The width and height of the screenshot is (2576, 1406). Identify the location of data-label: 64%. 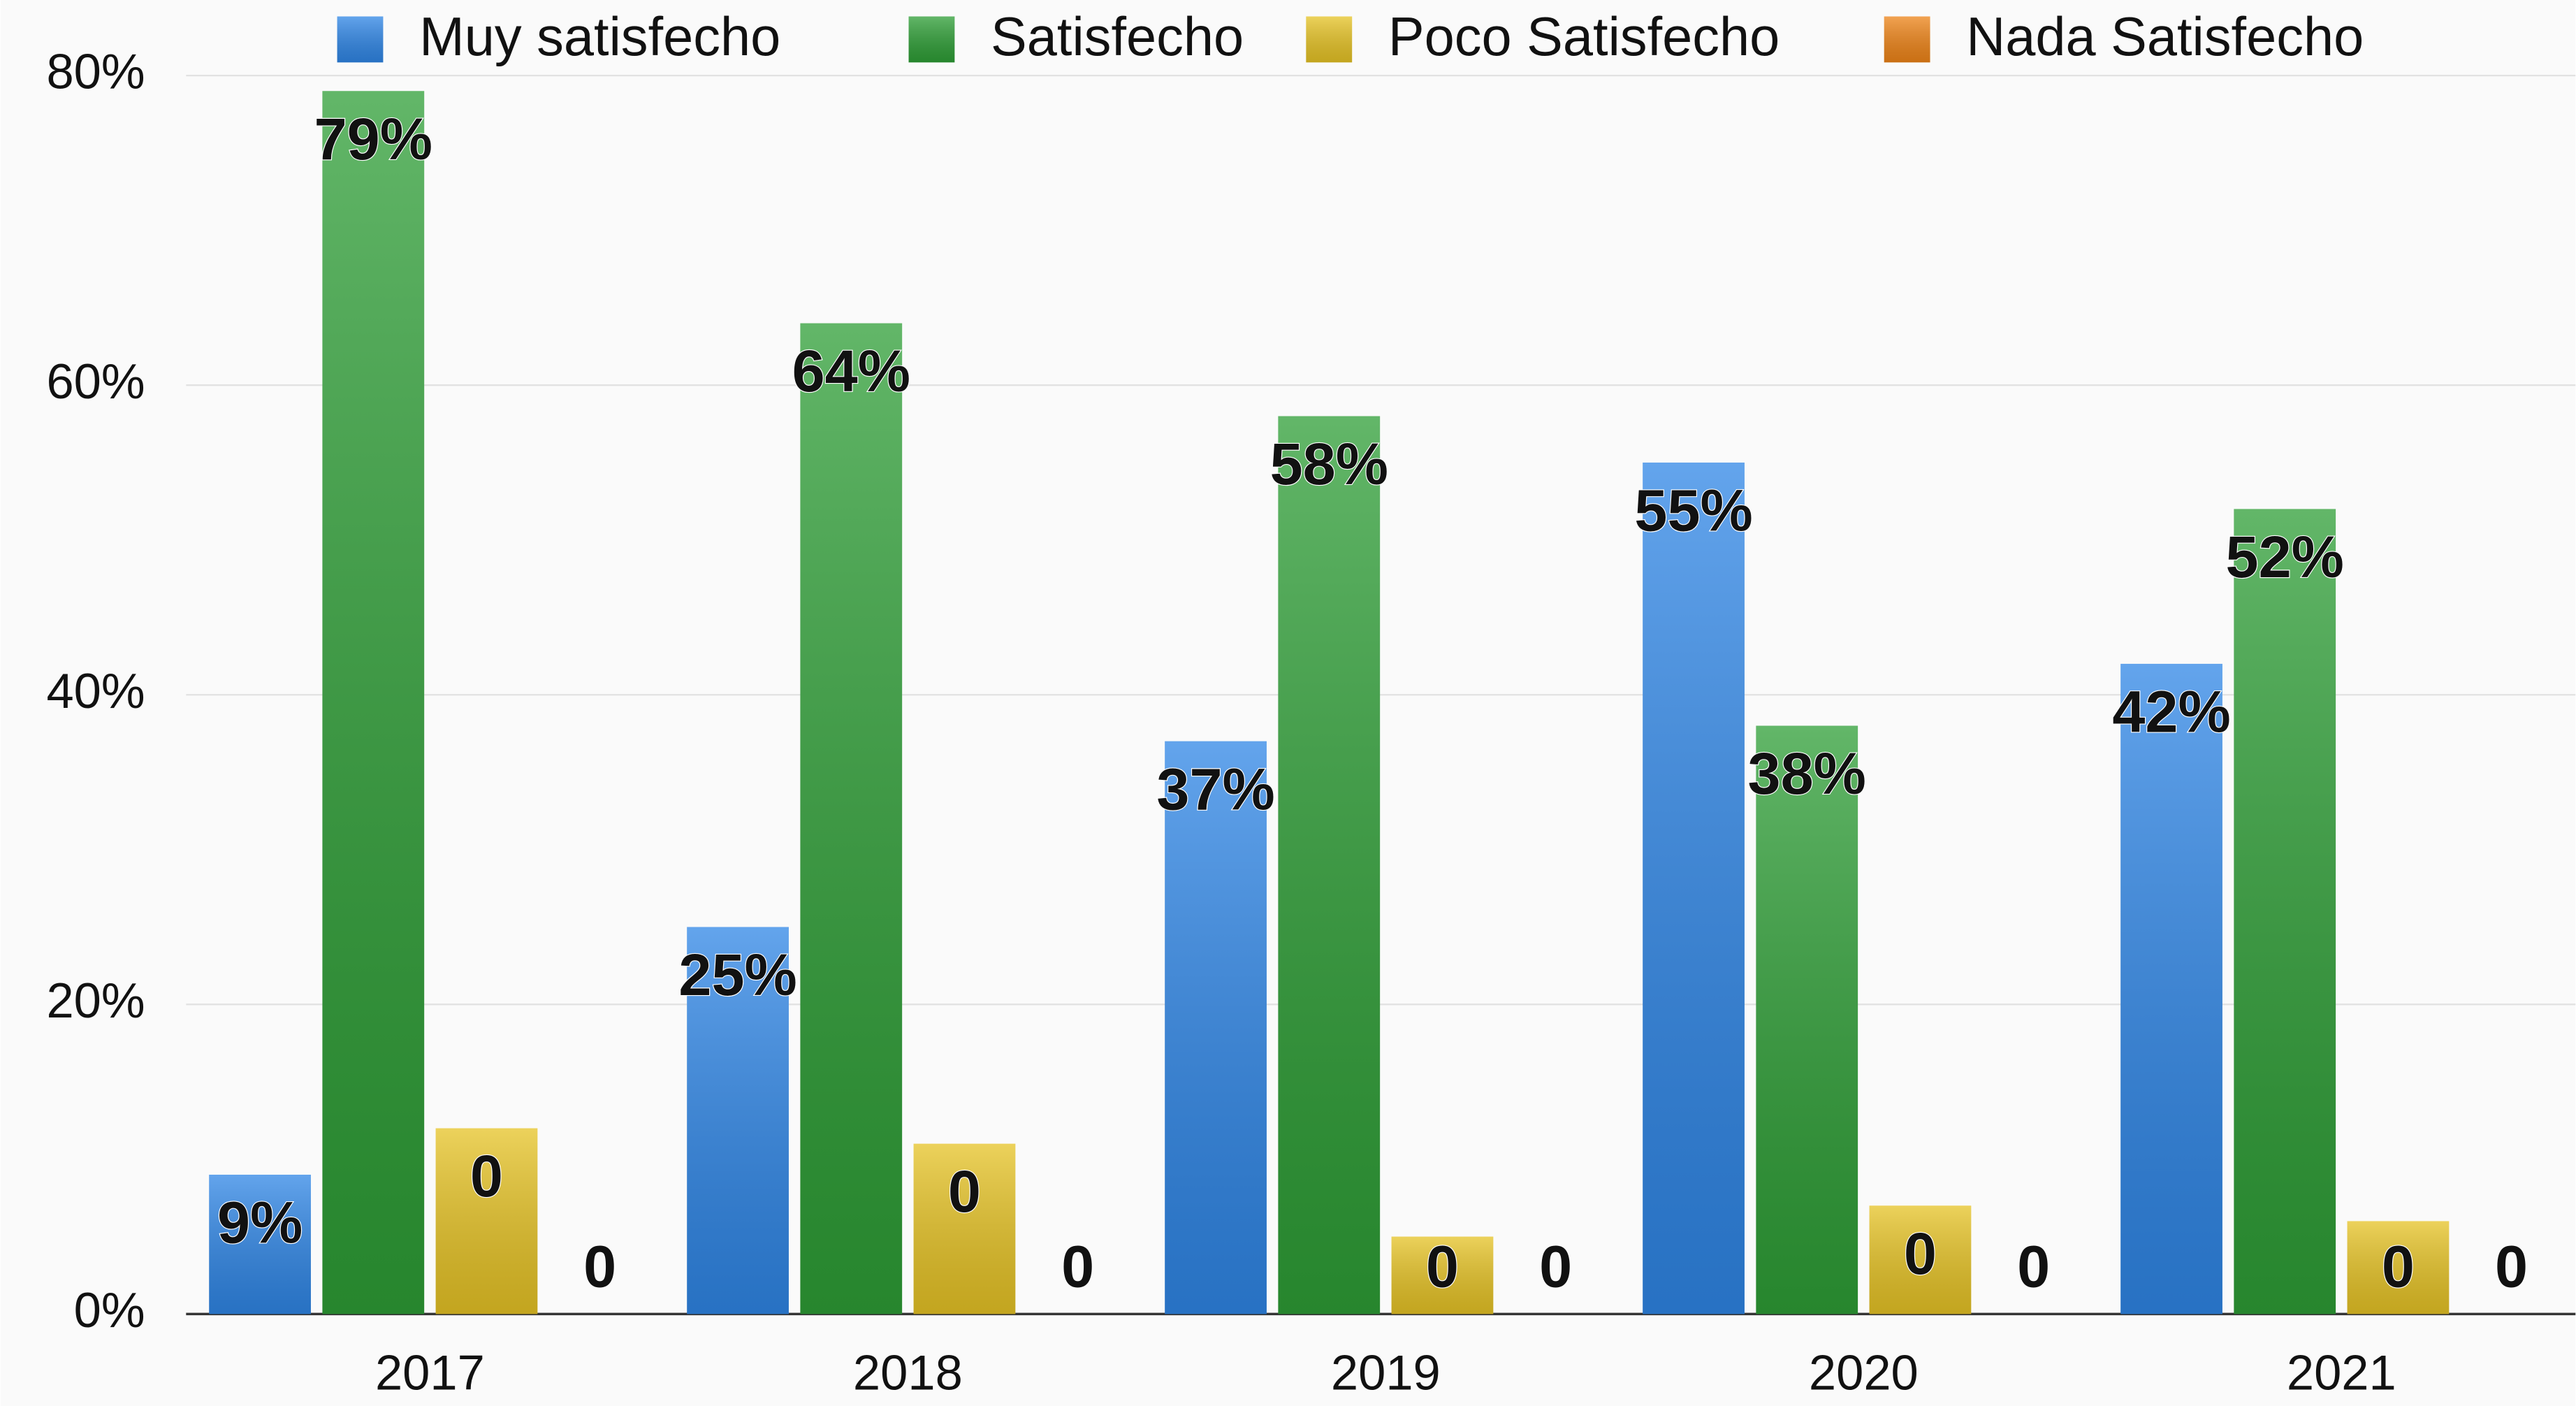
(851, 371).